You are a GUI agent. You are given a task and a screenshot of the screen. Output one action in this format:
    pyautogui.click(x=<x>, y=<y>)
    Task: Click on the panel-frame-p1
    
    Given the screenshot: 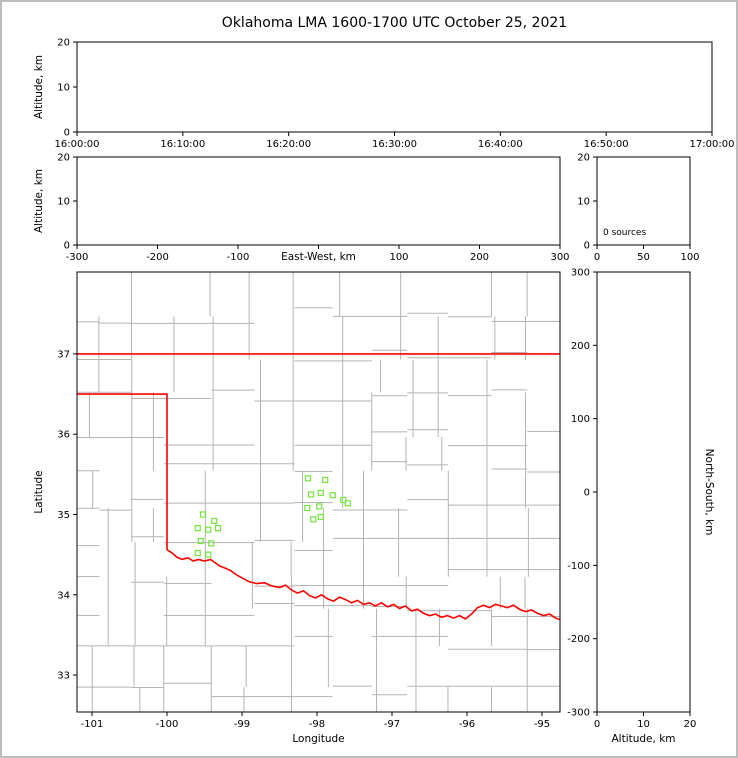 What is the action you would take?
    pyautogui.click(x=394, y=87)
    